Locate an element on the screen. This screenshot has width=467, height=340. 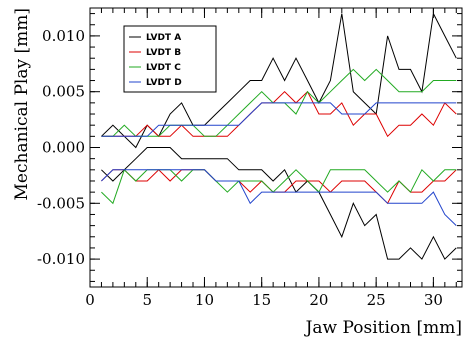
legend-label-lvdt-c: LVDT C is located at coordinates (163, 68).